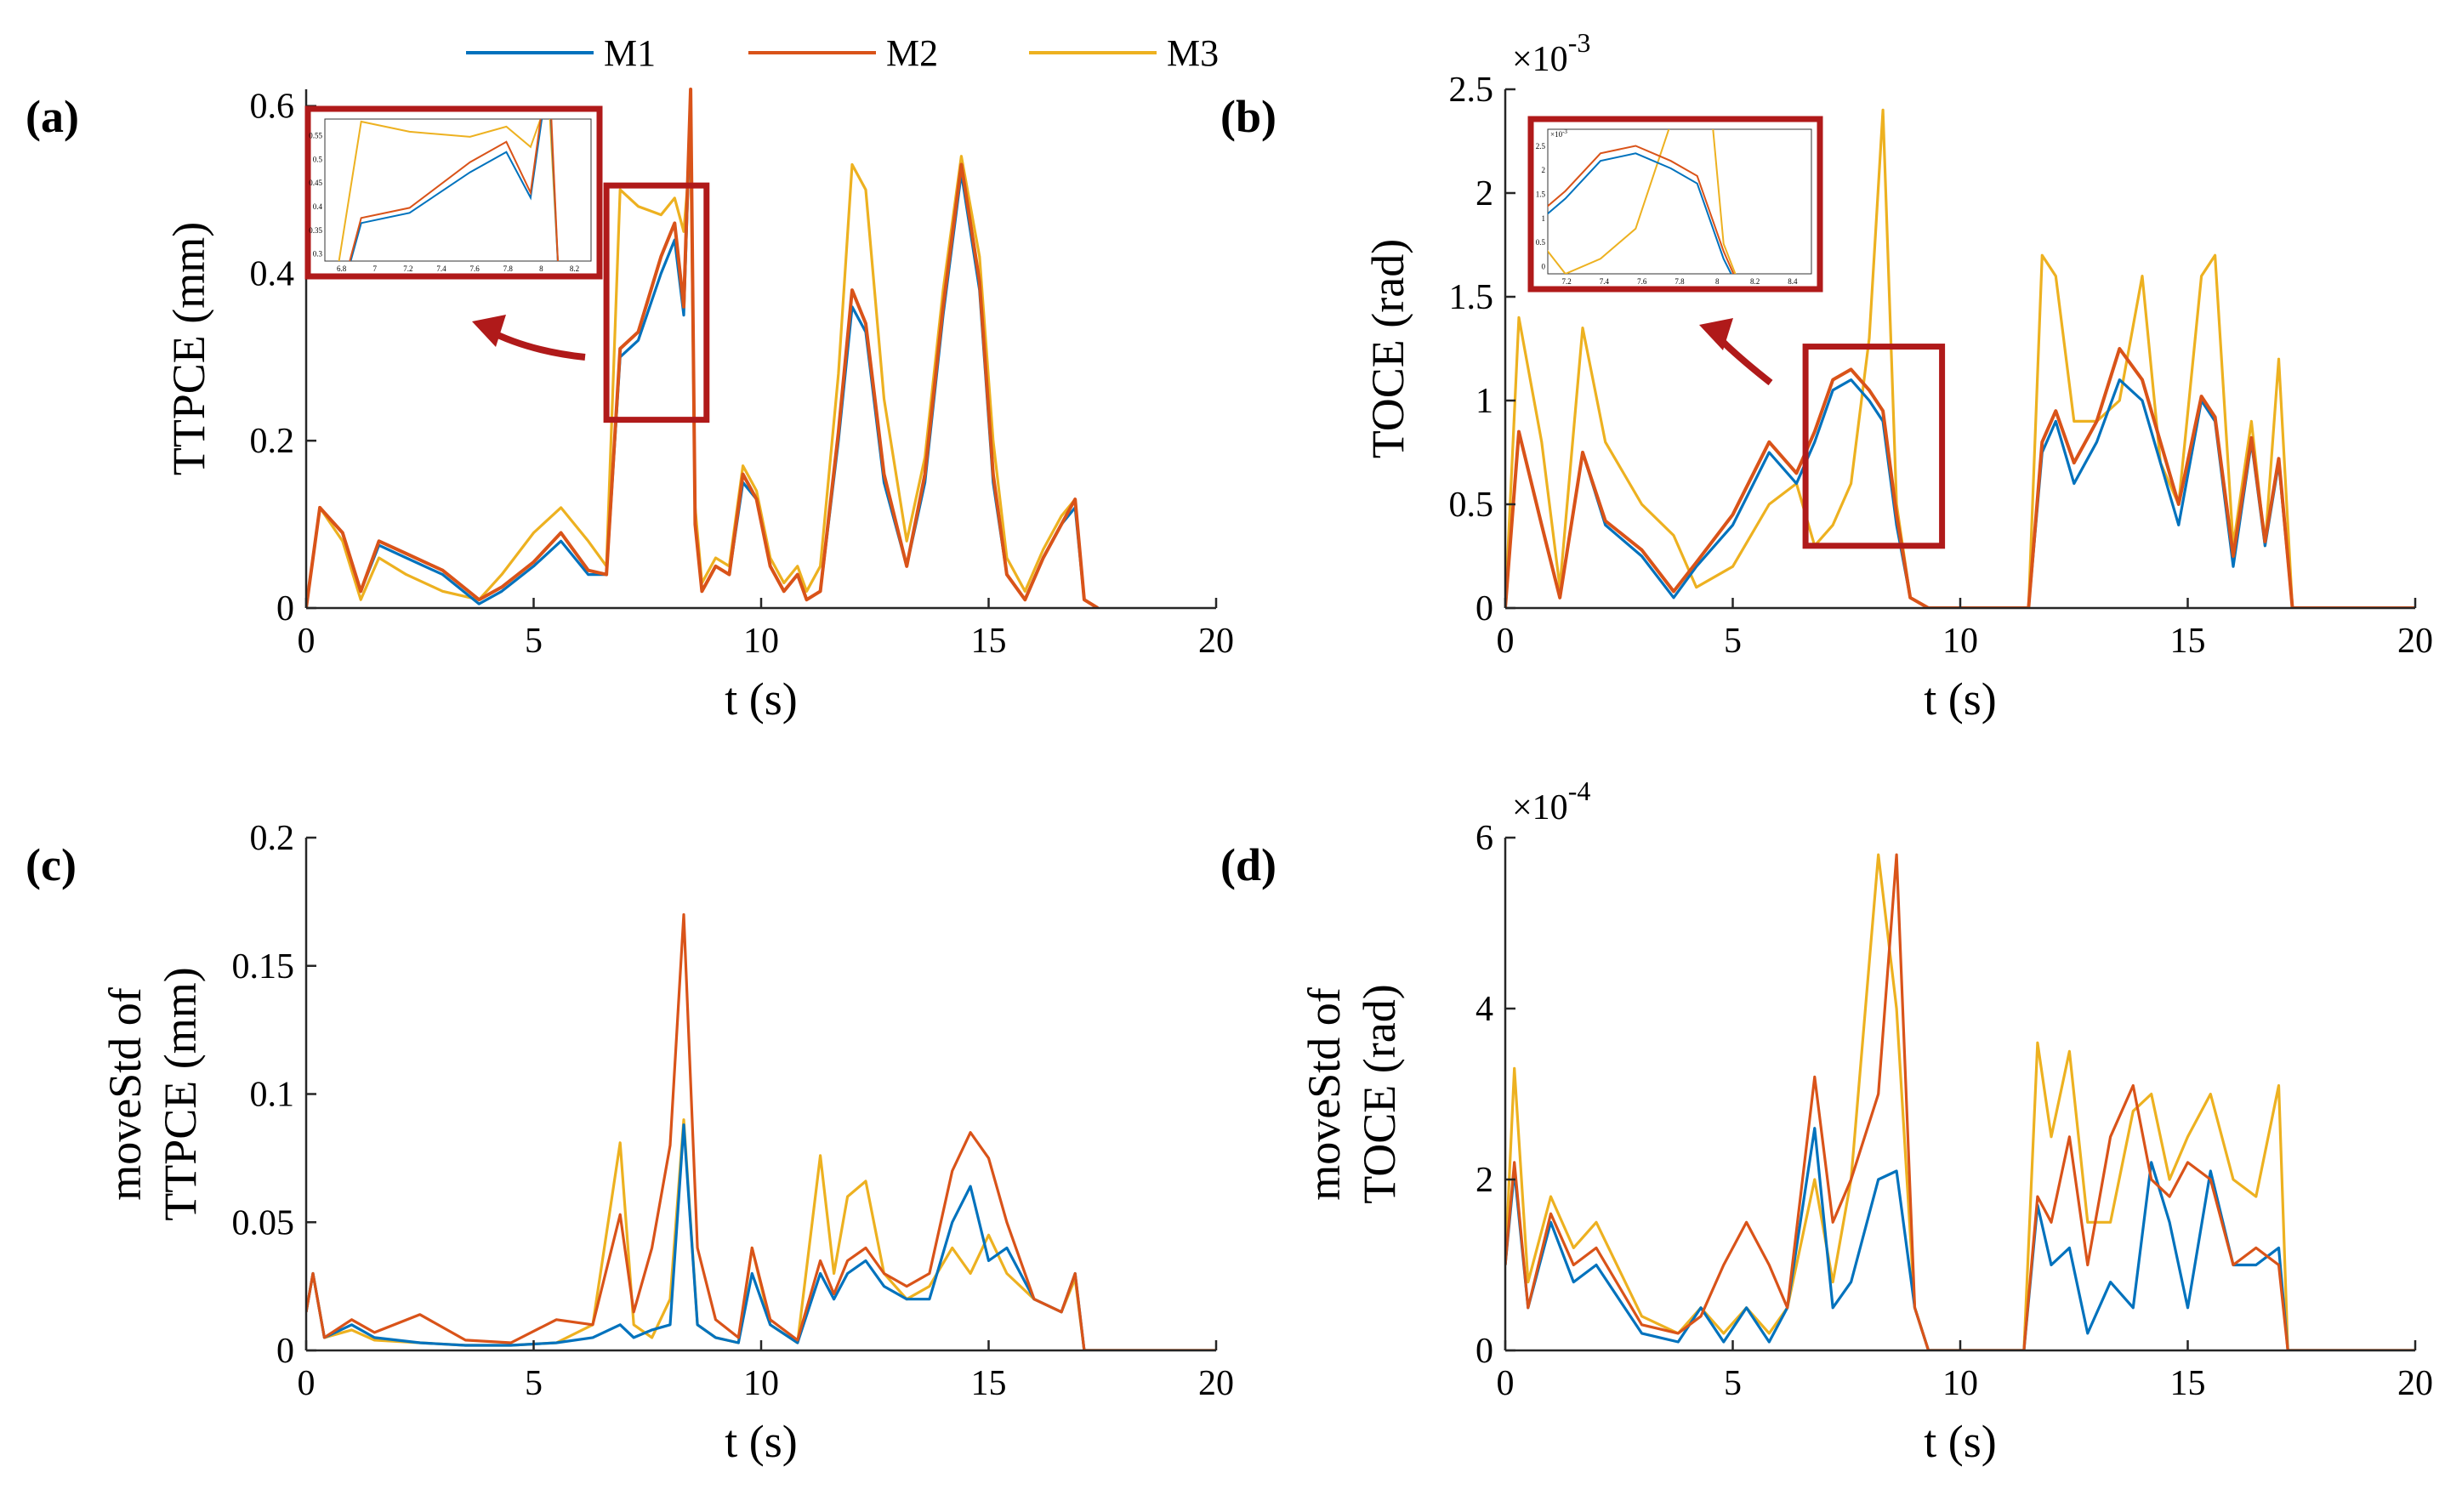 This screenshot has height=1512, width=2462. What do you see at coordinates (1960, 1383) in the screenshot?
I see `x-tick-label-d: 10` at bounding box center [1960, 1383].